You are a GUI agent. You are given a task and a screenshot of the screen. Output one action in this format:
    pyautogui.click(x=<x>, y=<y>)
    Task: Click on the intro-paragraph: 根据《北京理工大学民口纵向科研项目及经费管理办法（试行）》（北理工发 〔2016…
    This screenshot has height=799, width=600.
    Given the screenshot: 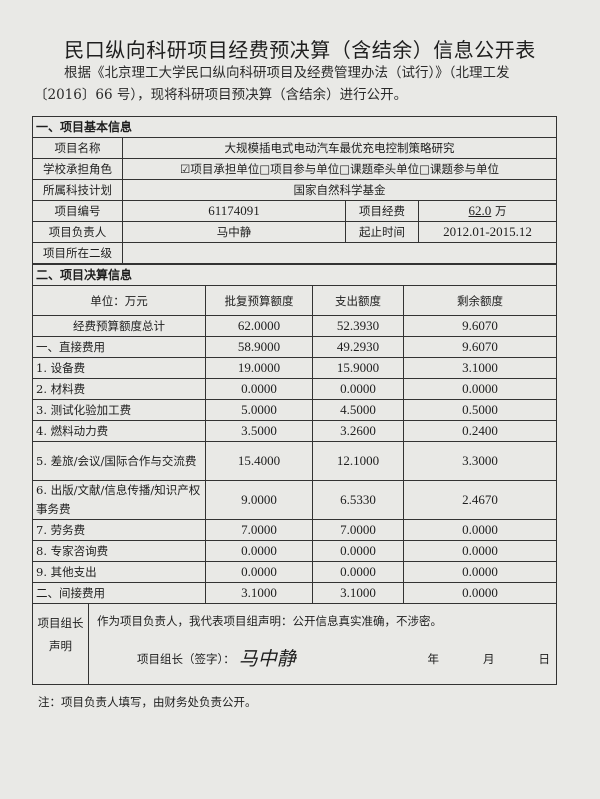 What is the action you would take?
    pyautogui.click(x=304, y=84)
    